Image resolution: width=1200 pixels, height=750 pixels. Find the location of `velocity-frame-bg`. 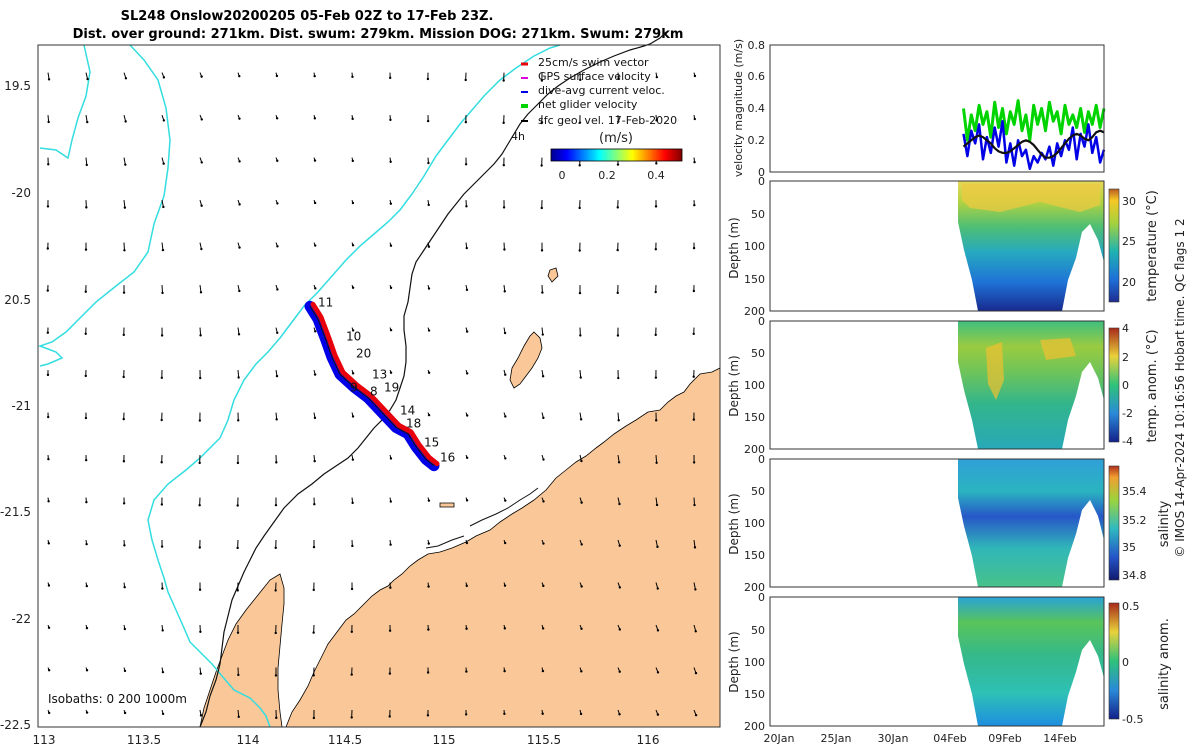

velocity-frame-bg is located at coordinates (937, 108).